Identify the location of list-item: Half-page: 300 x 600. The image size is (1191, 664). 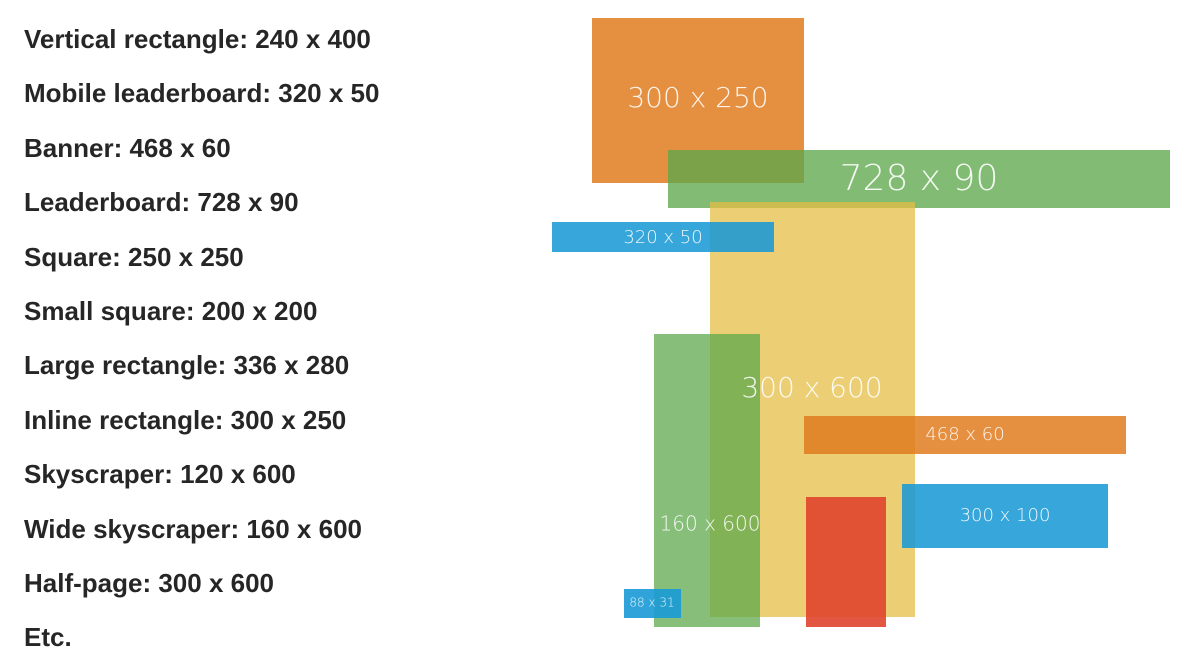
(149, 583).